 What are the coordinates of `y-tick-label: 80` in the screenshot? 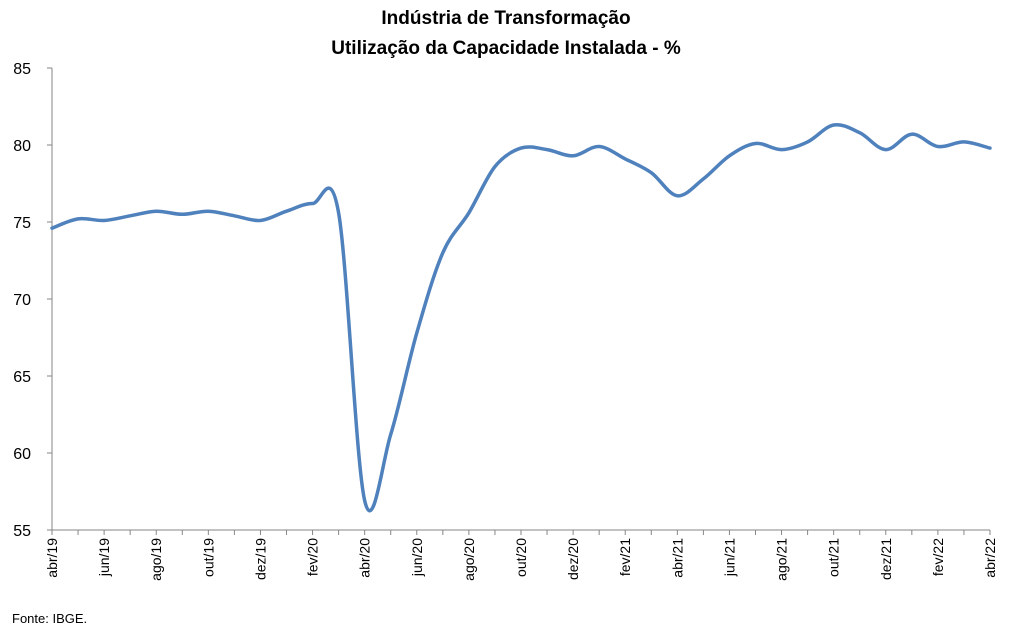 It's located at (22, 146).